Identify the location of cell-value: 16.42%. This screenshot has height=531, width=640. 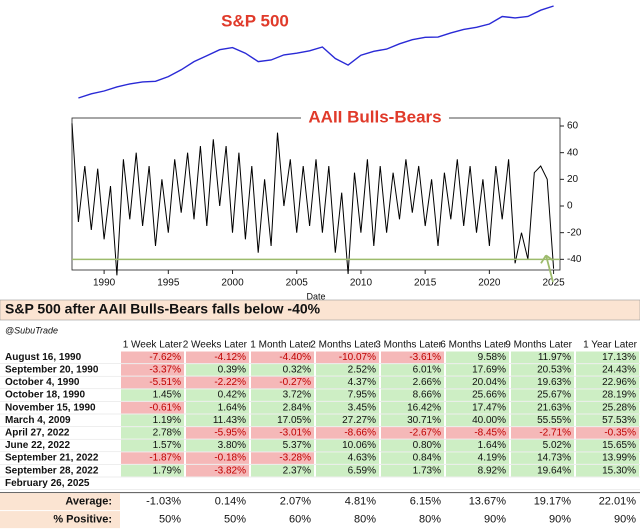
(424, 407).